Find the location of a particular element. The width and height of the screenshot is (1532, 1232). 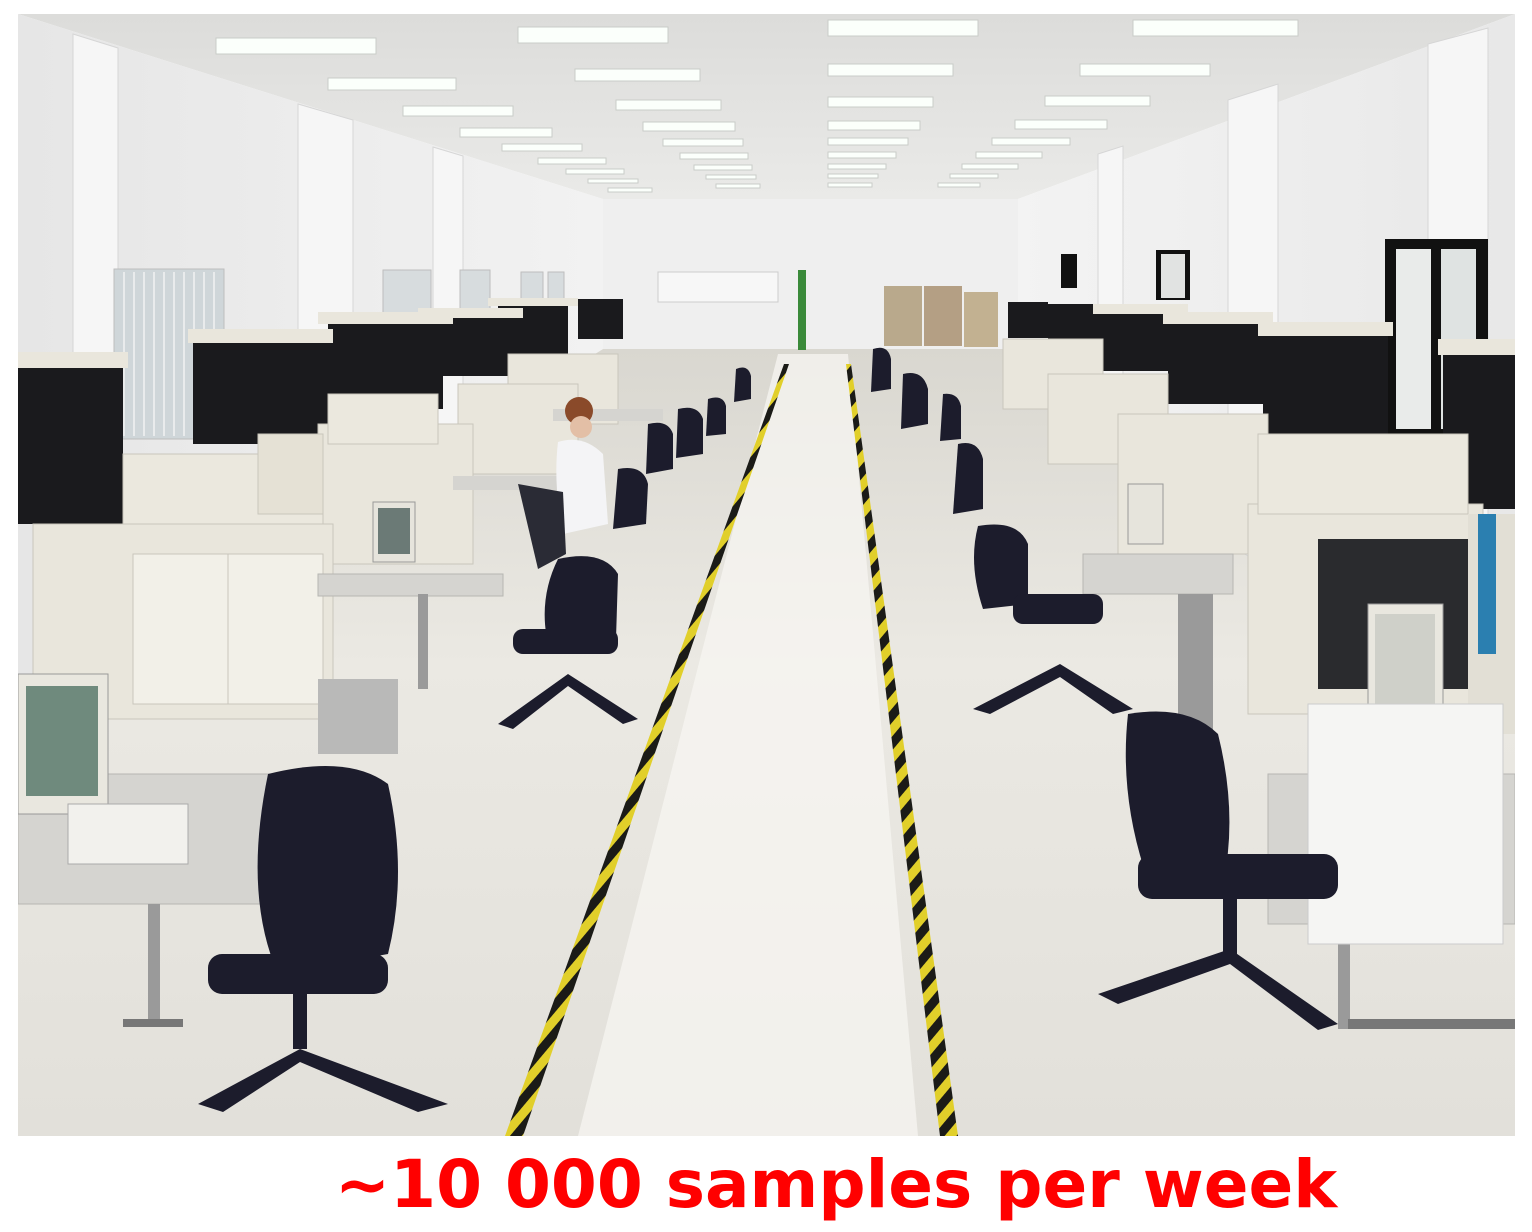

floor-reflection is located at coordinates (748, 745).